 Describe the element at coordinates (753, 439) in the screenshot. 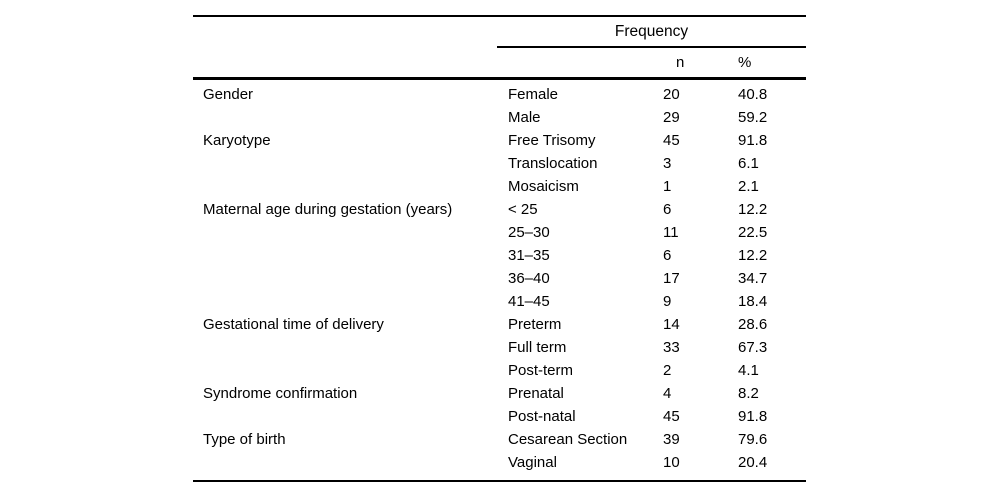

I see `percent-cell: 79.6` at that location.